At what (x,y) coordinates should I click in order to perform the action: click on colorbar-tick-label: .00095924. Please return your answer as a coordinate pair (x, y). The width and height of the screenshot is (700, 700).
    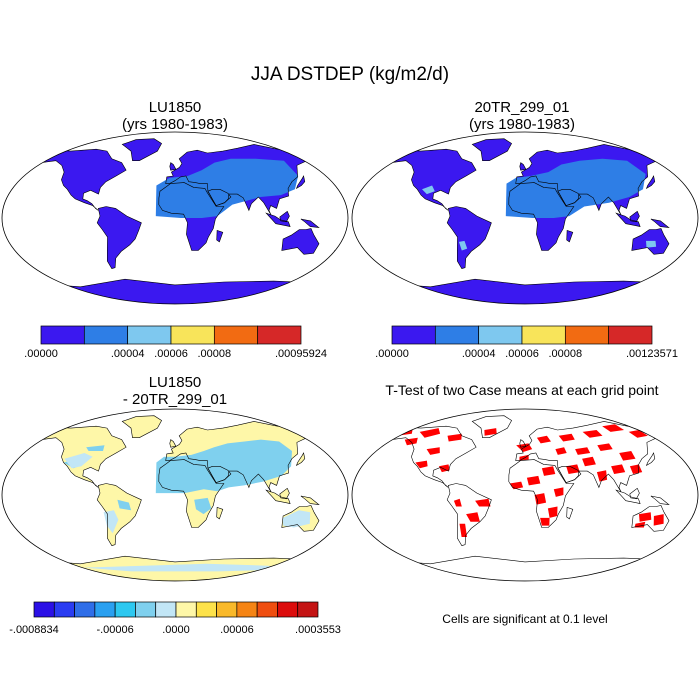
    Looking at the image, I should click on (301, 354).